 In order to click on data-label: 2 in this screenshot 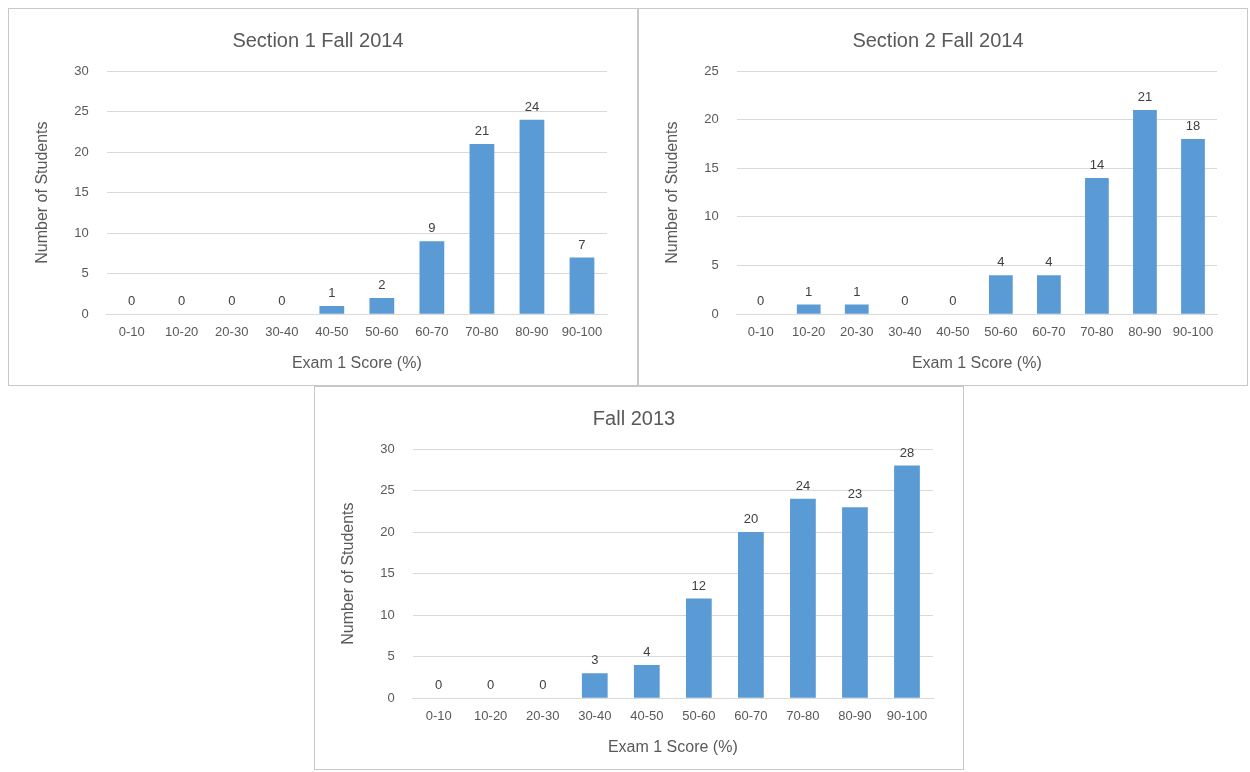, I will do `click(382, 285)`.